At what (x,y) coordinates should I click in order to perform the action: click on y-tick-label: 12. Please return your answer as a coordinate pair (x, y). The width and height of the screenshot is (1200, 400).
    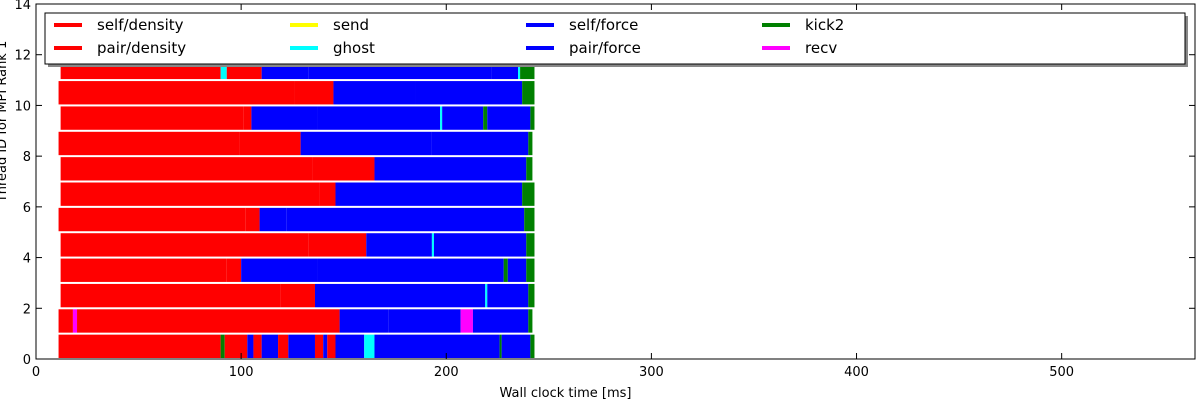
    Looking at the image, I should click on (22, 56).